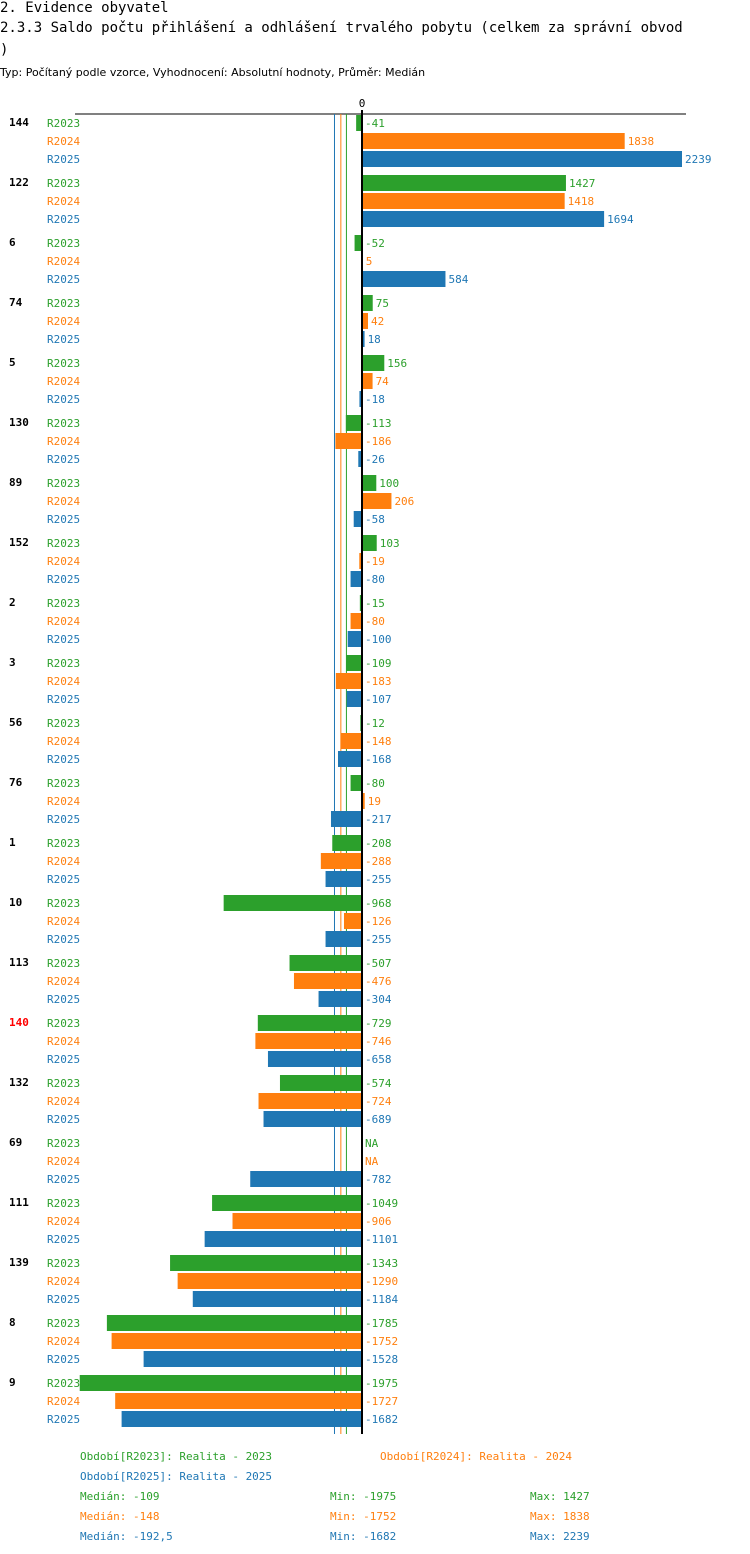 This screenshot has height=1554, width=750. Describe the element at coordinates (381, 1383) in the screenshot. I see `data-label: -1975` at that location.